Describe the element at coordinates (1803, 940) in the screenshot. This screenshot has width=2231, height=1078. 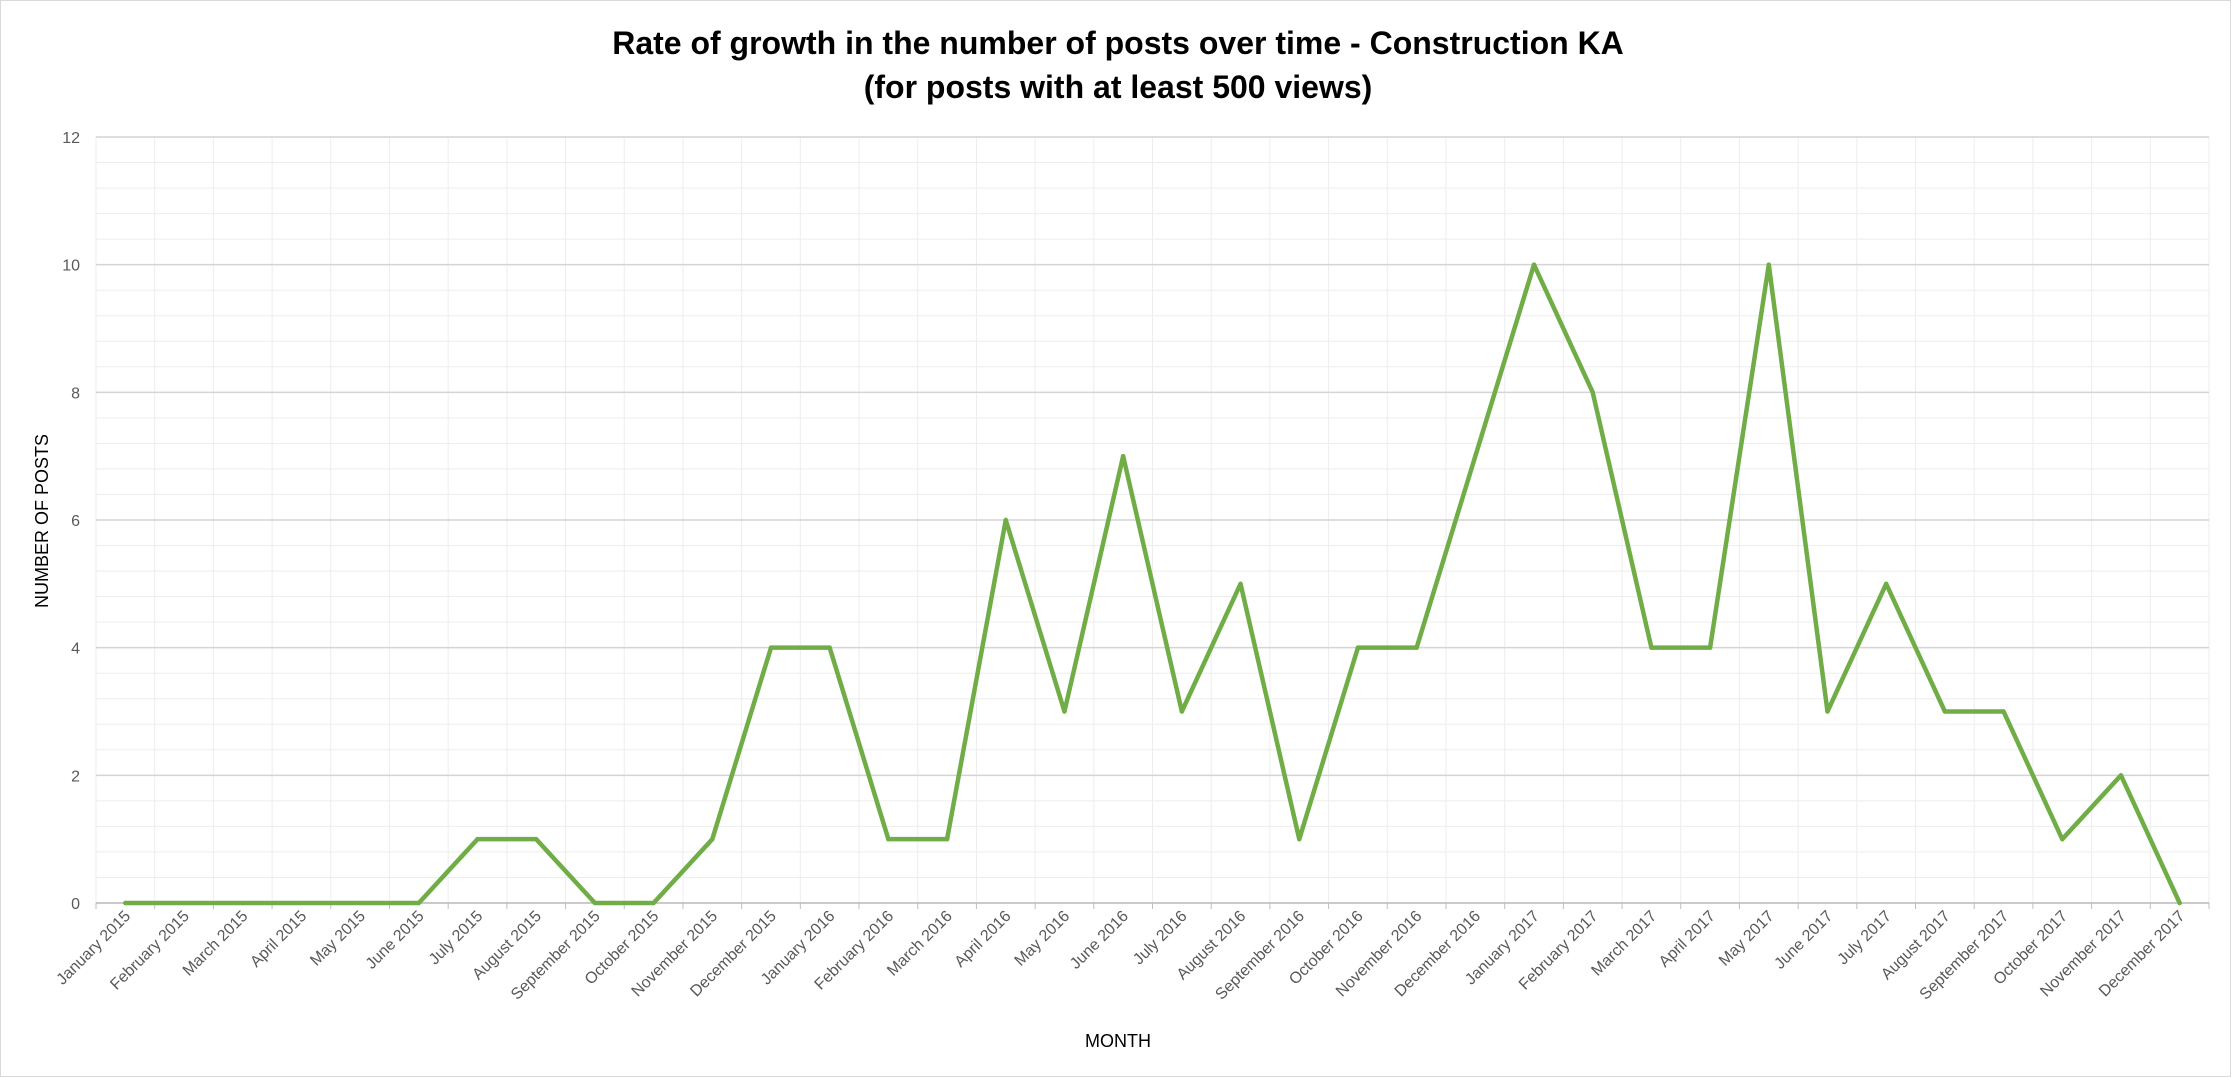
I see `x-tick-label: June 2017` at that location.